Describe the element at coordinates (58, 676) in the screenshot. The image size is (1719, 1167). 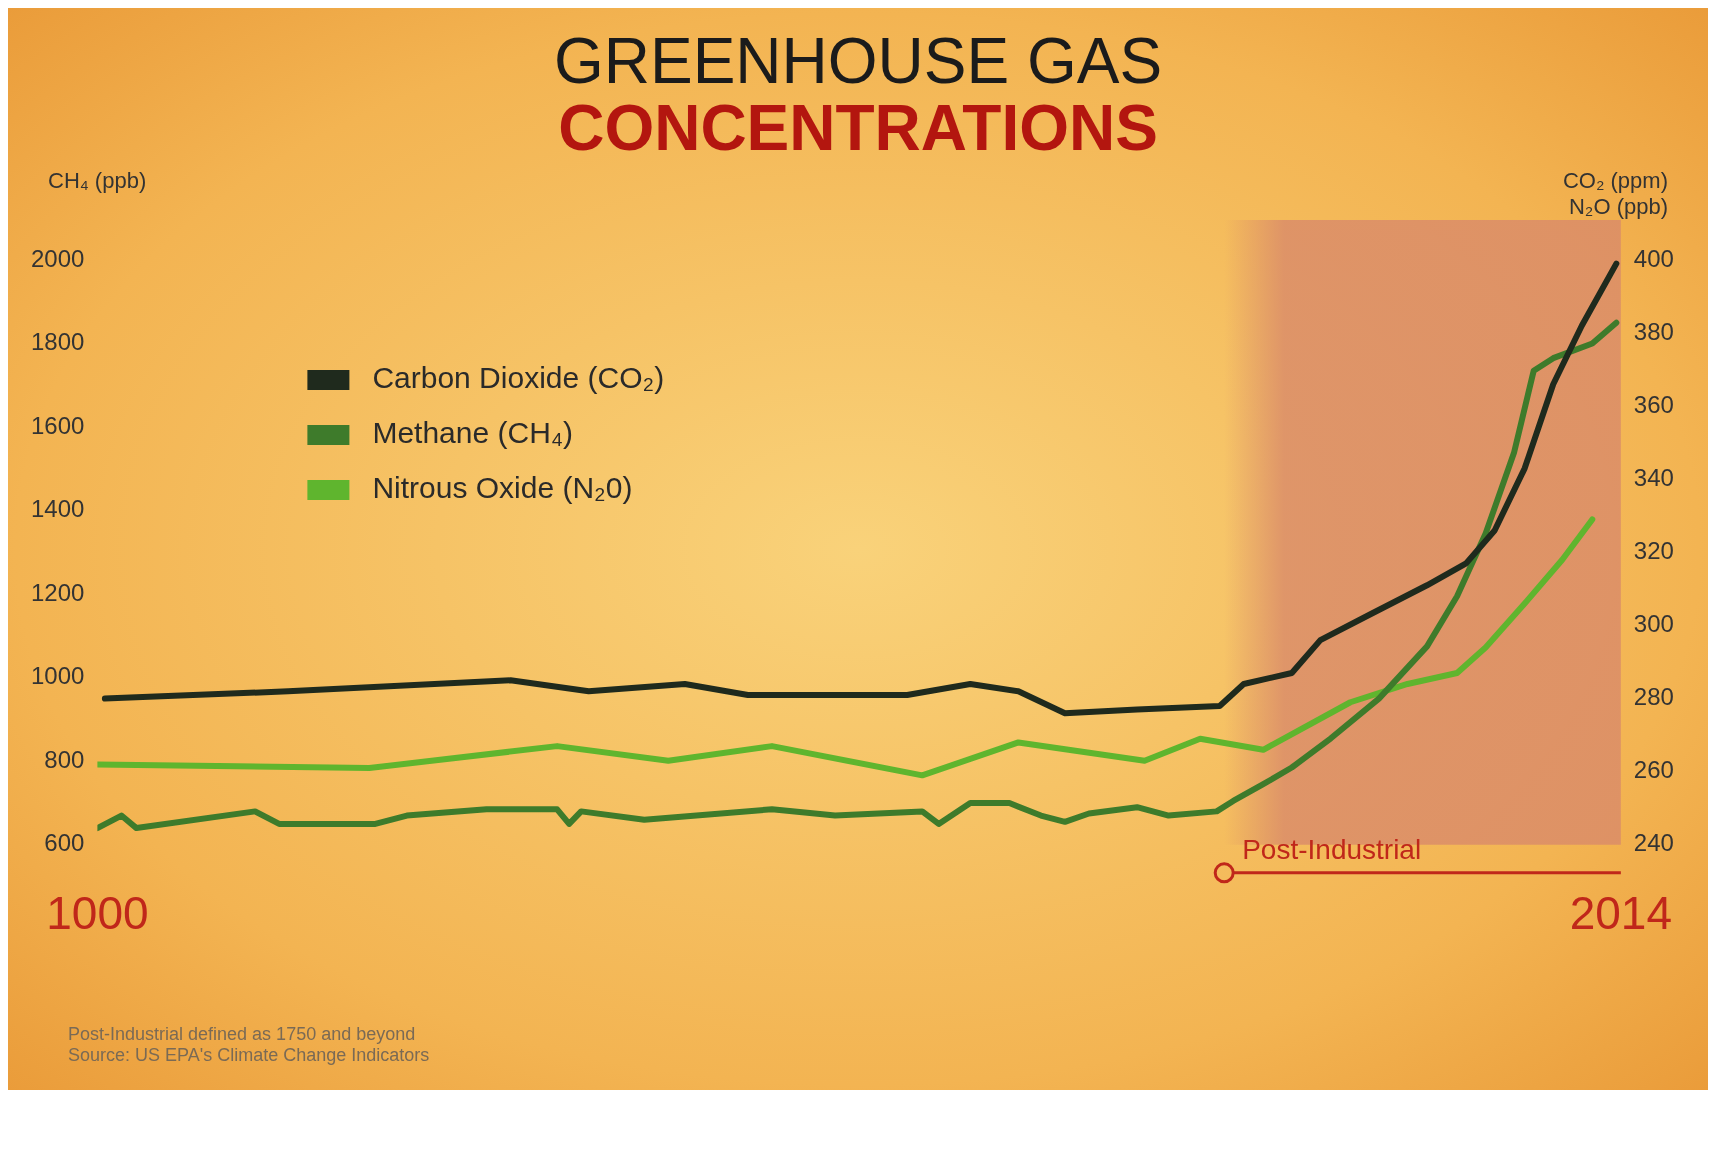
I see `y-tick-label: 1000` at that location.